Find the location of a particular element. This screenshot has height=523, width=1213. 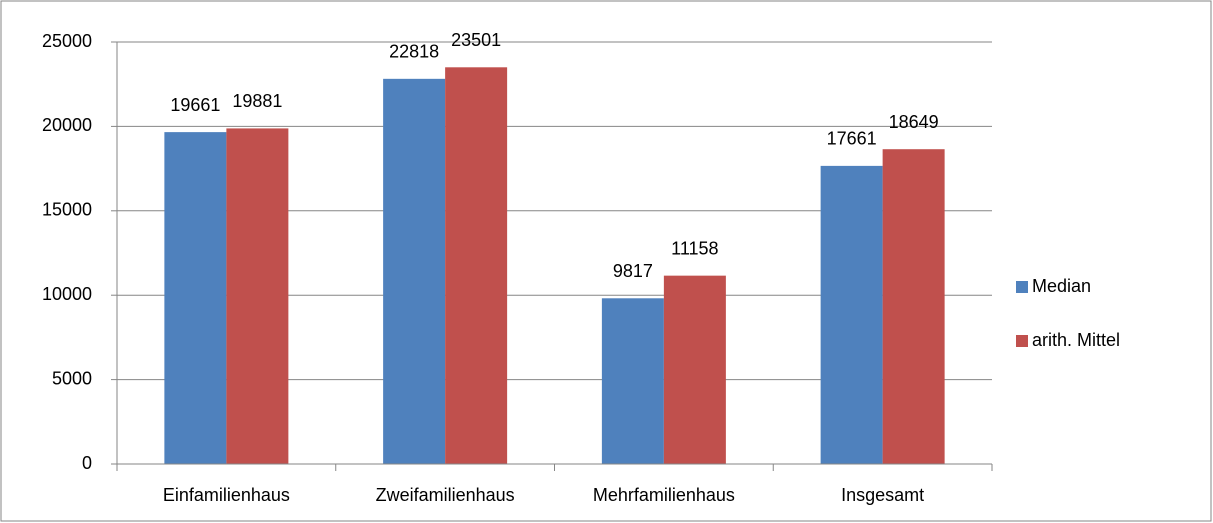

x-tick-label: Einfamilienhaus is located at coordinates (226, 495).